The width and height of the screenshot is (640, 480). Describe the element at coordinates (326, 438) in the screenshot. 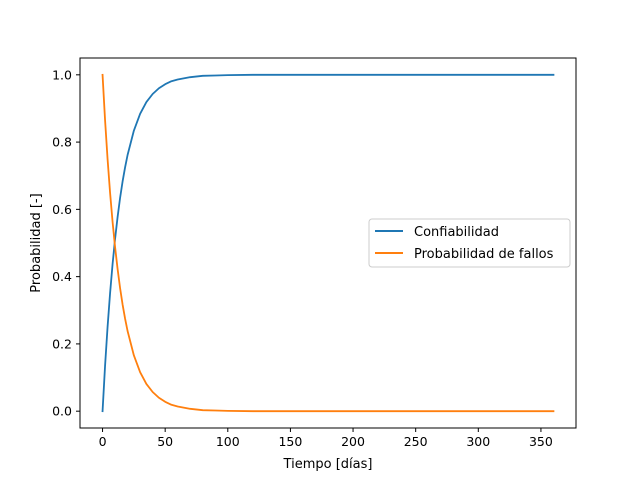

I see `x-axis-ticks: 0 50 100 150 200 250 300 350` at that location.